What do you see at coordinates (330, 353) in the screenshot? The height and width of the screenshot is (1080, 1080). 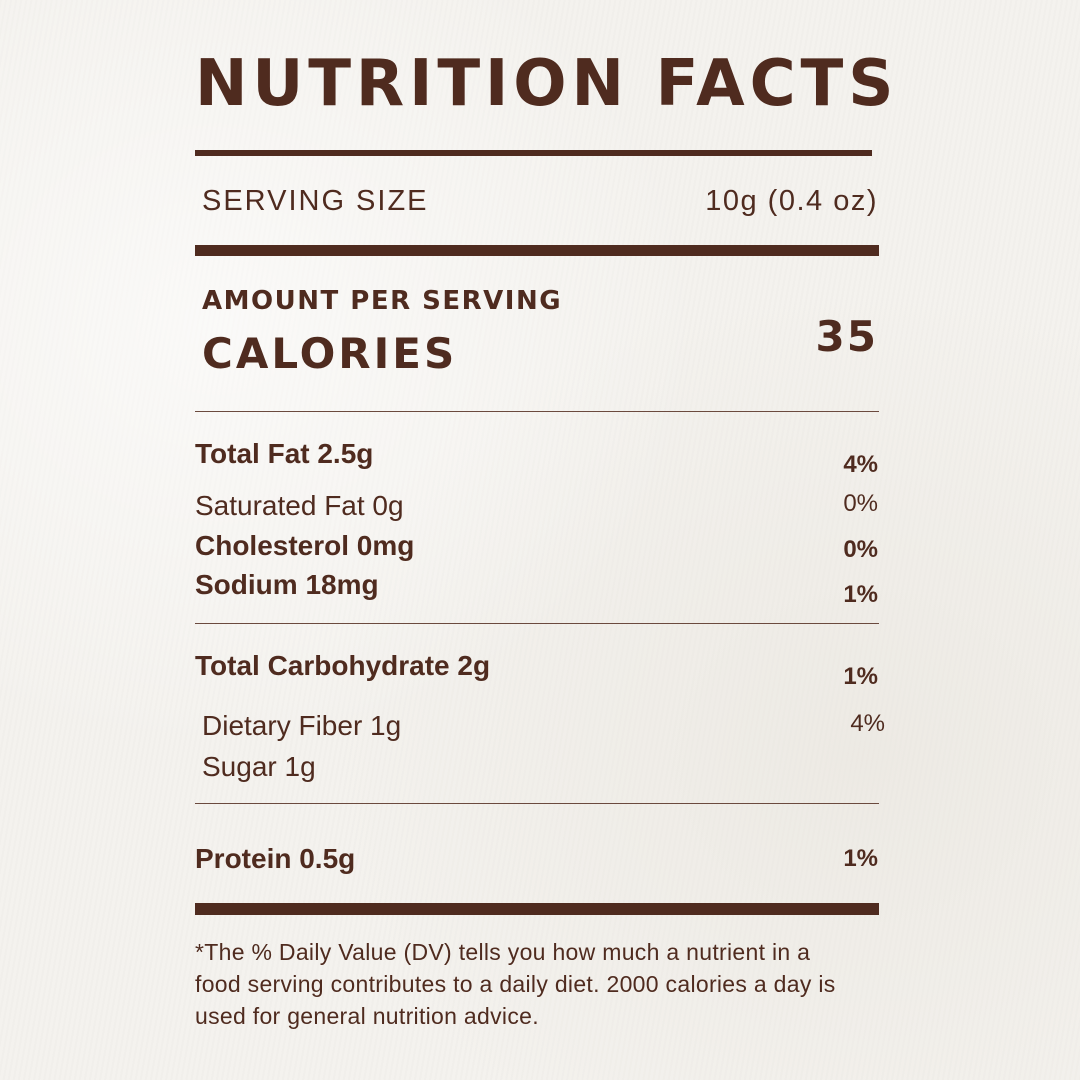 I see `calories-label: CALORIES` at bounding box center [330, 353].